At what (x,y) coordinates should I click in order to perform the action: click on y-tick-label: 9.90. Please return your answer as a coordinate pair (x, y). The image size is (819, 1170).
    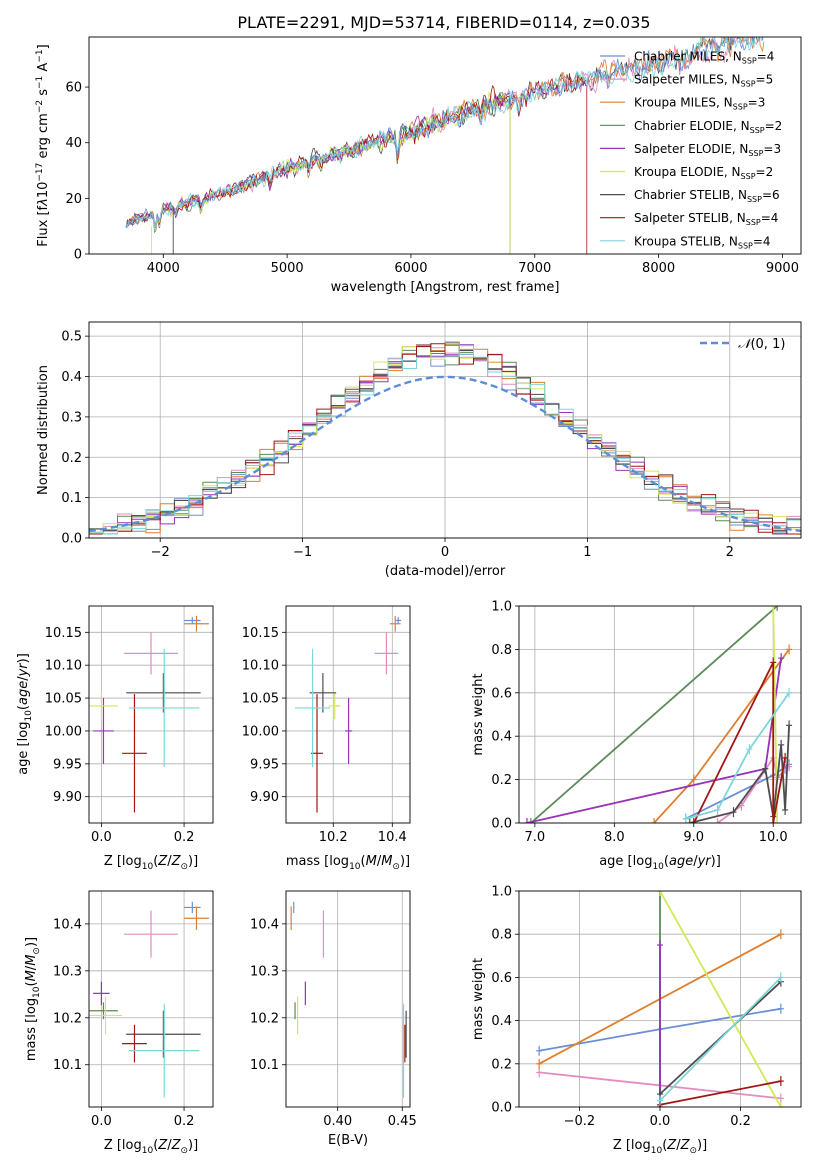
    Looking at the image, I should click on (264, 797).